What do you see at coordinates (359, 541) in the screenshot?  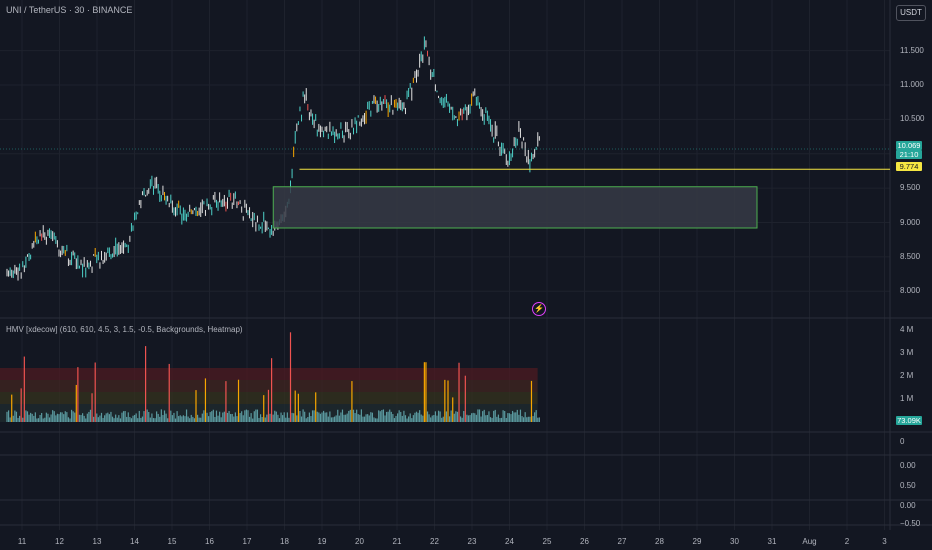 I see `time-axis-label: 20` at bounding box center [359, 541].